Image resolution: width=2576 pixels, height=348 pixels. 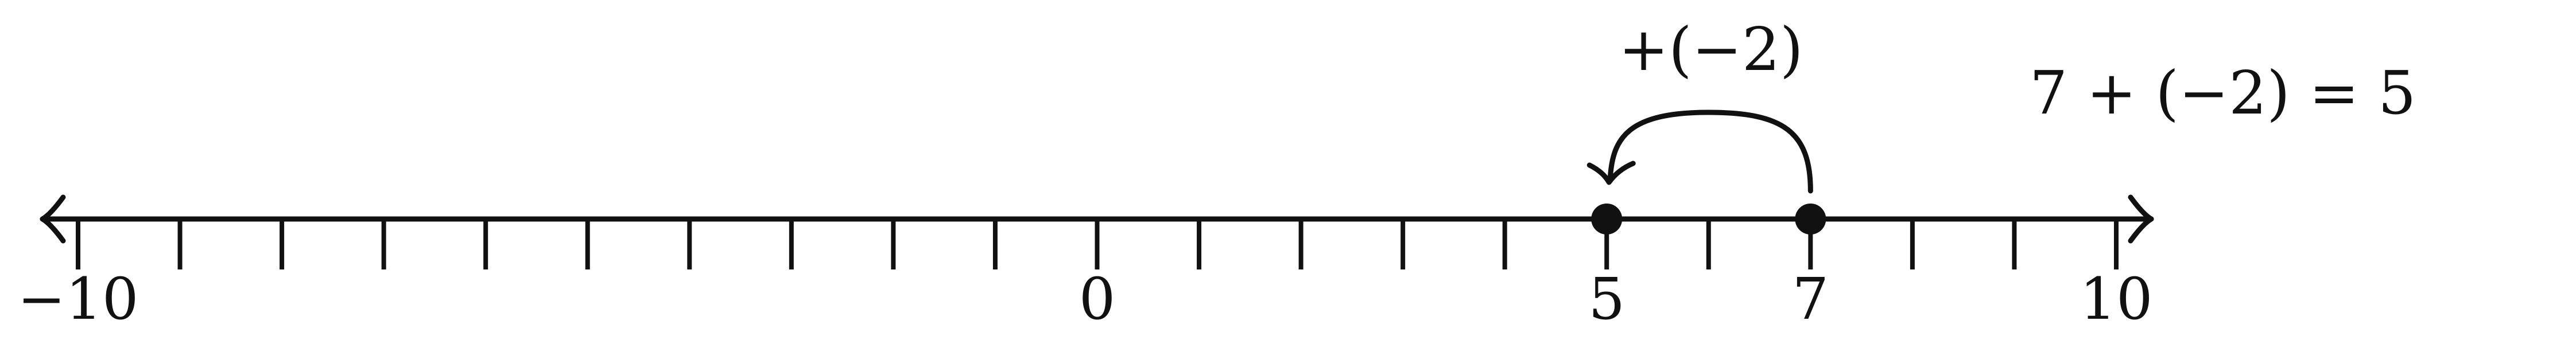 What do you see at coordinates (1097, 244) in the screenshot?
I see `tick-marks` at bounding box center [1097, 244].